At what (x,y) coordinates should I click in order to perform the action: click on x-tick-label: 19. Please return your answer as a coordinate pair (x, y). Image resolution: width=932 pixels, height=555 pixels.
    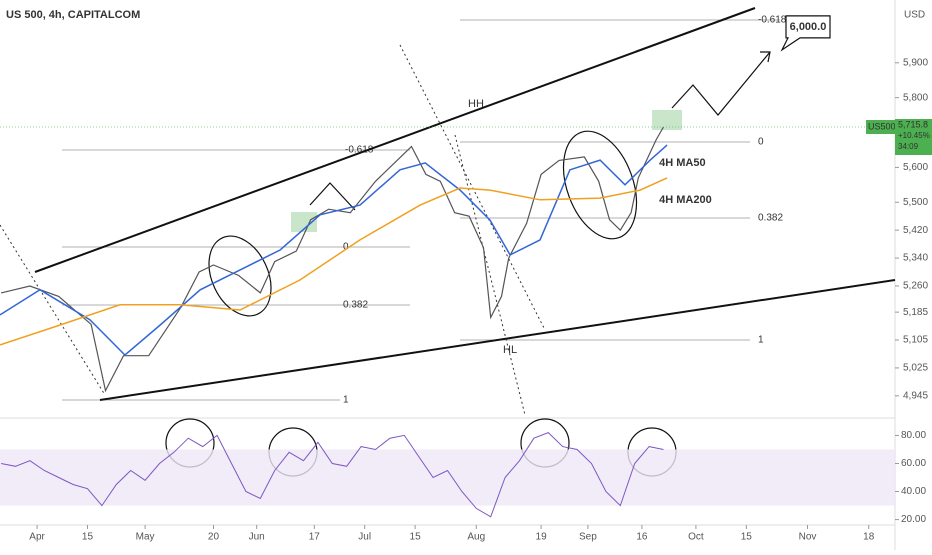
    Looking at the image, I should click on (542, 537).